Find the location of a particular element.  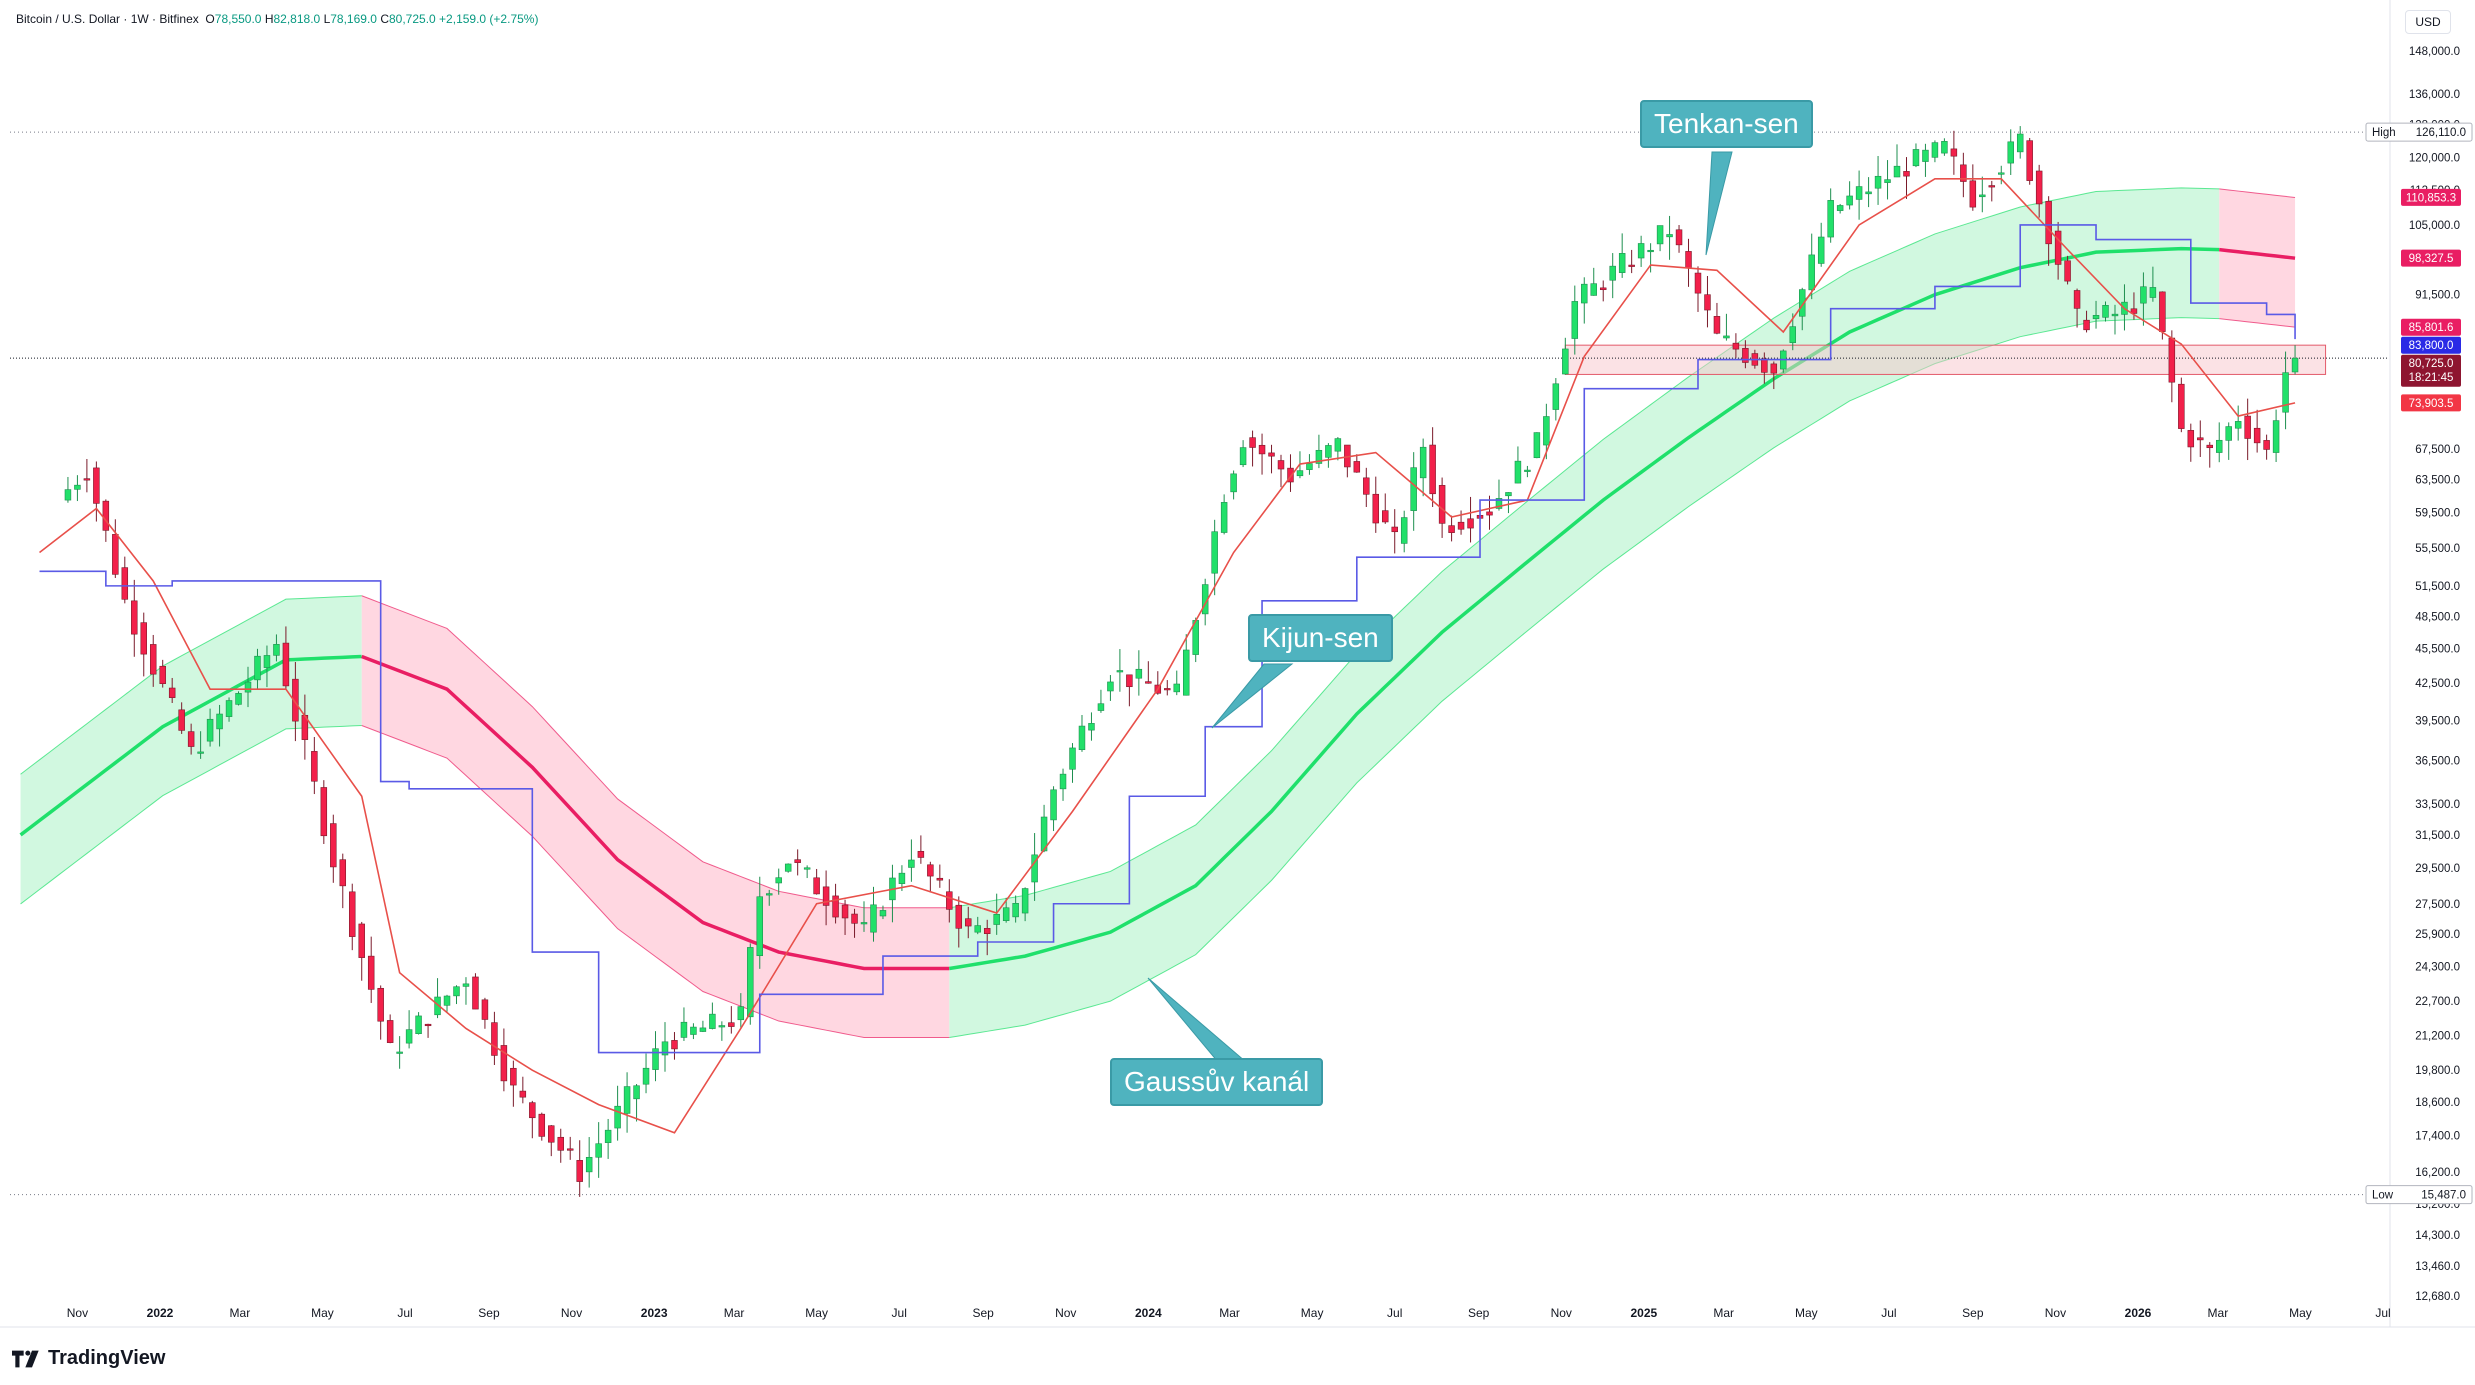

gauss-callout: Gaussův kanál is located at coordinates (1217, 1082).